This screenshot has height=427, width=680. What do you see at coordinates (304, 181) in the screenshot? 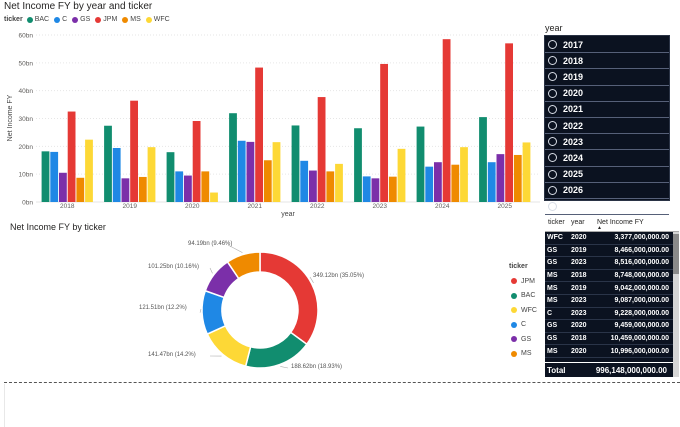
I see `bar-c-2022` at bounding box center [304, 181].